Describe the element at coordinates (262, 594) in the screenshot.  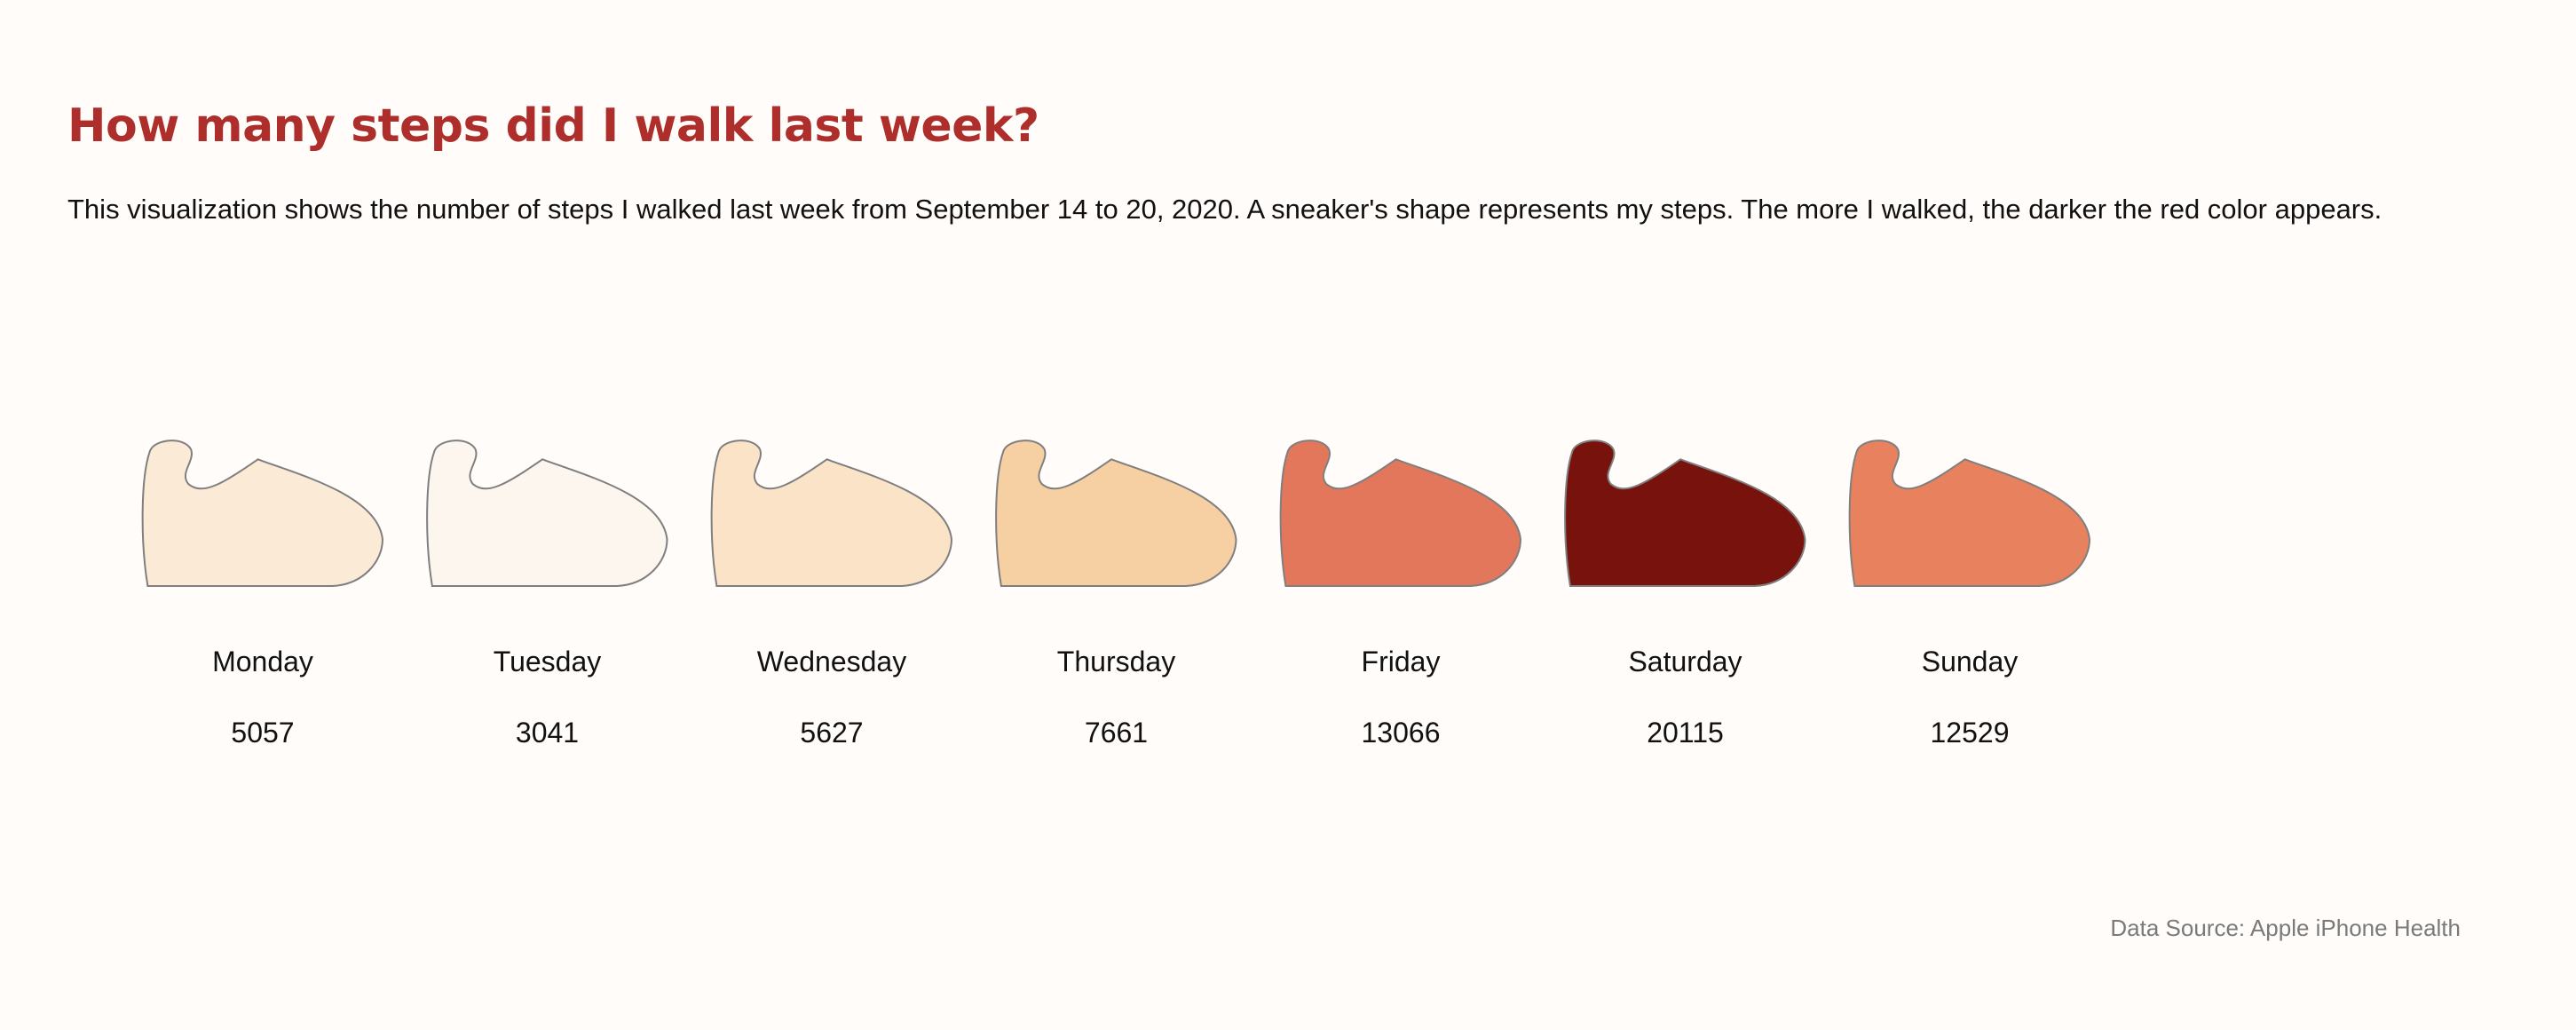
I see `day-group-monday: Monday 5057` at that location.